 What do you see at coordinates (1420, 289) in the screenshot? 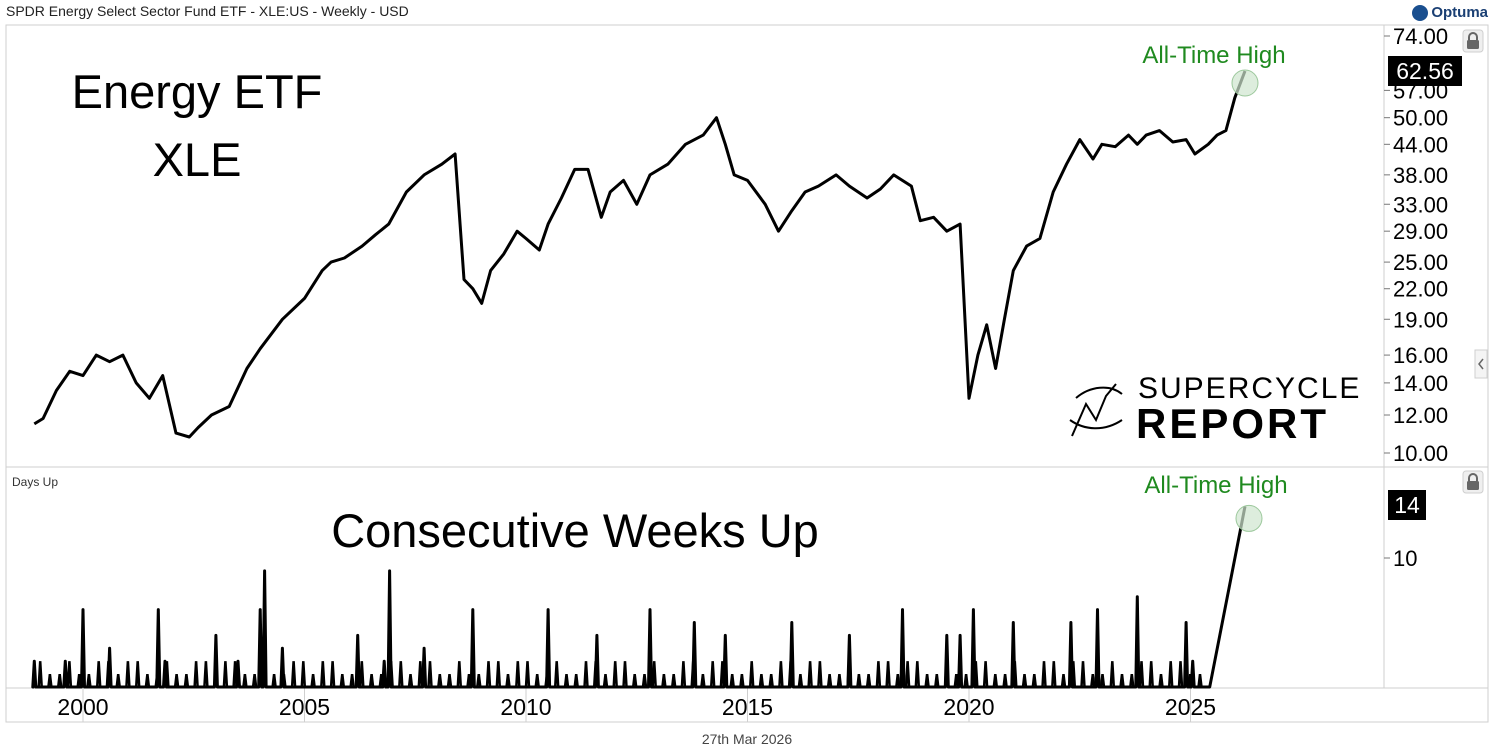
I see `y-axis-tick-label: 22.00` at bounding box center [1420, 289].